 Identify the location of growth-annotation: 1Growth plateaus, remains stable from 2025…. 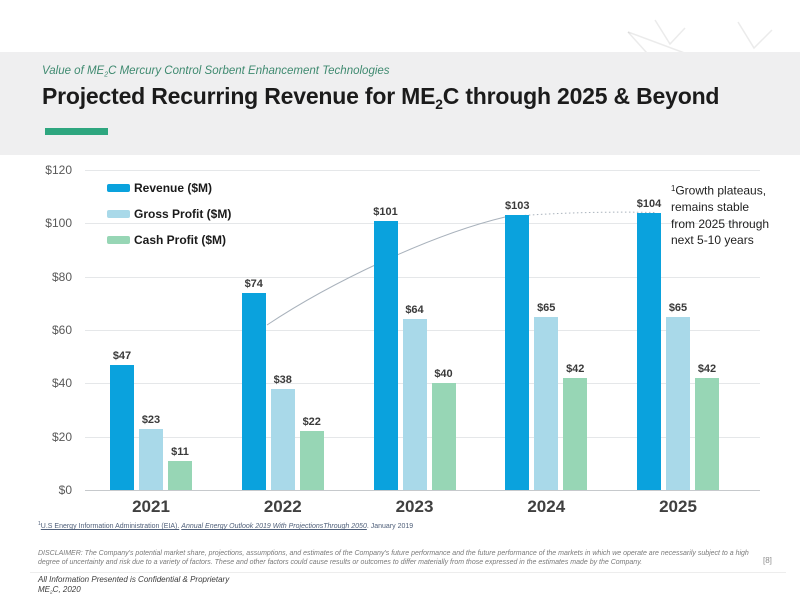
(724, 215).